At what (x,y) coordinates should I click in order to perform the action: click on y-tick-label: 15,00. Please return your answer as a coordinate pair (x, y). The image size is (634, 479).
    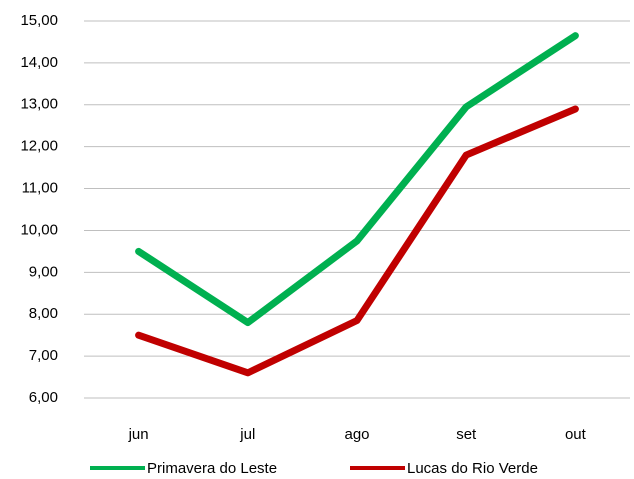
    Looking at the image, I should click on (39, 20).